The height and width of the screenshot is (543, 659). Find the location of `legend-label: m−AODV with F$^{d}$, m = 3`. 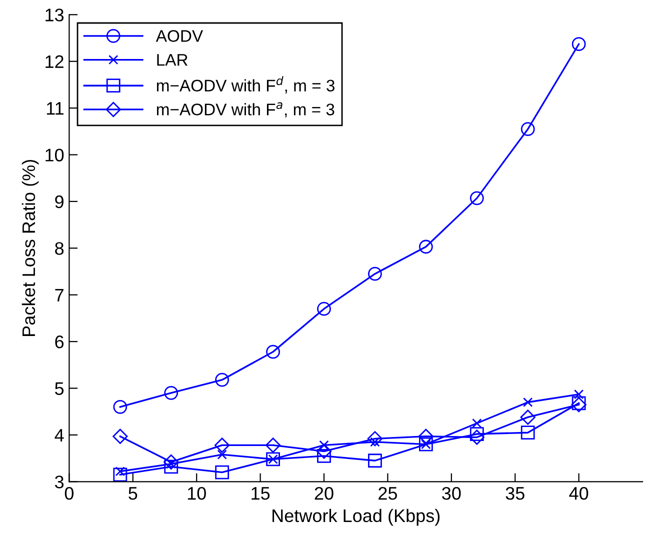

legend-label: m−AODV with F$^{d}$, m = 3 is located at coordinates (245, 85).